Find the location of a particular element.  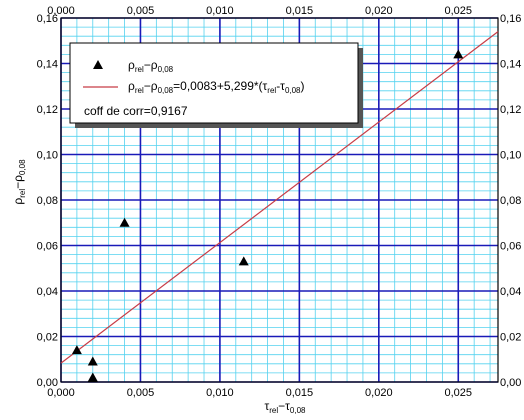

correlation-annotation: coff de corr=0,9167 is located at coordinates (136, 111).